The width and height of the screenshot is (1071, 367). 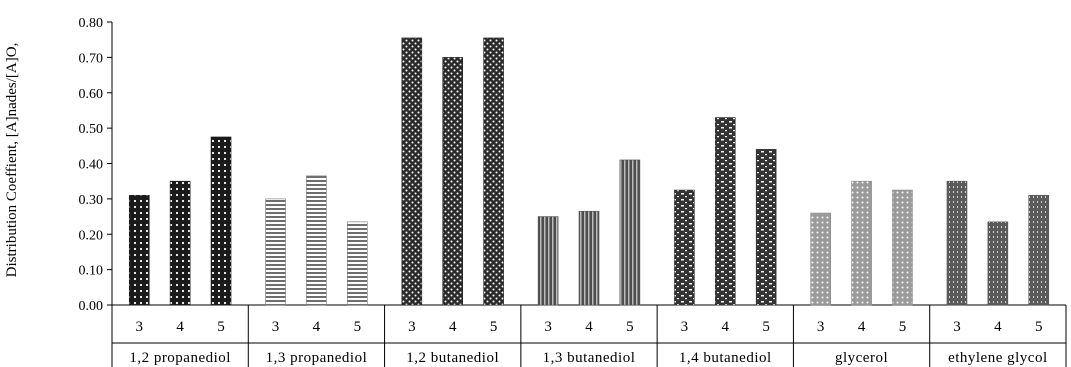 What do you see at coordinates (998, 358) in the screenshot?
I see `x-group-label: ethylene glycol` at bounding box center [998, 358].